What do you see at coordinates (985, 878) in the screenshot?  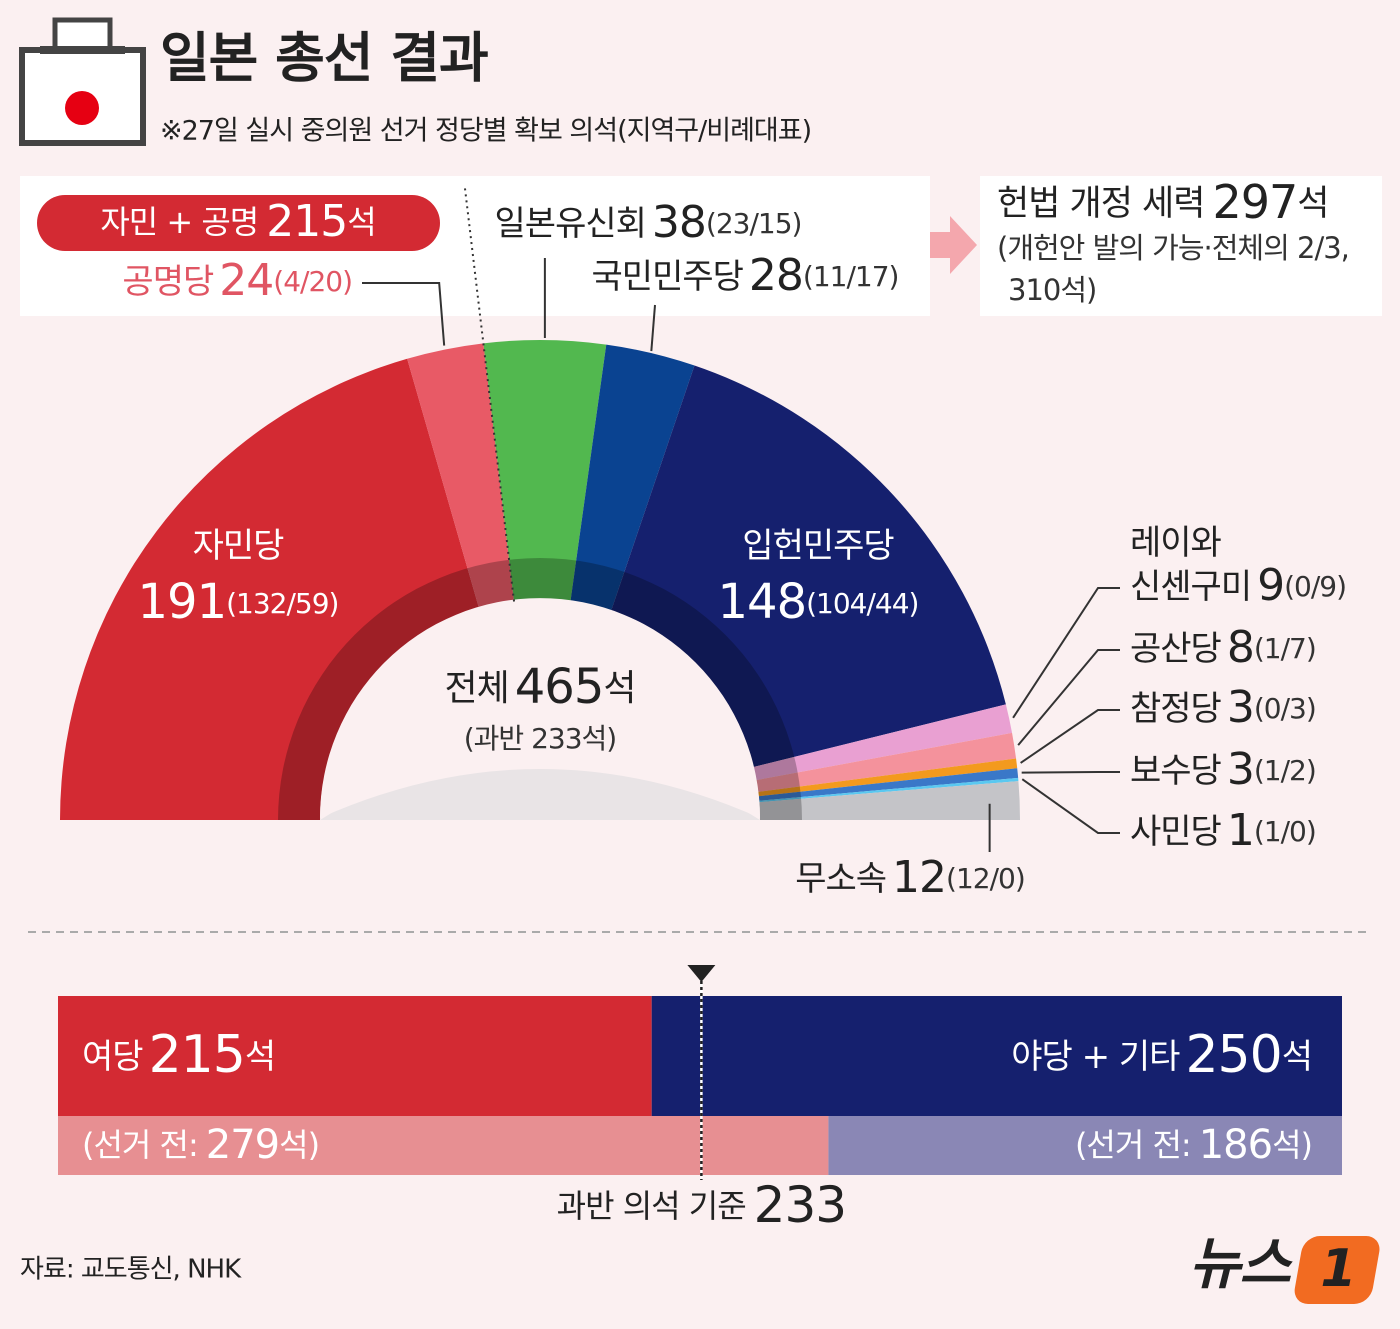 I see `party-label-part: (12/0)` at bounding box center [985, 878].